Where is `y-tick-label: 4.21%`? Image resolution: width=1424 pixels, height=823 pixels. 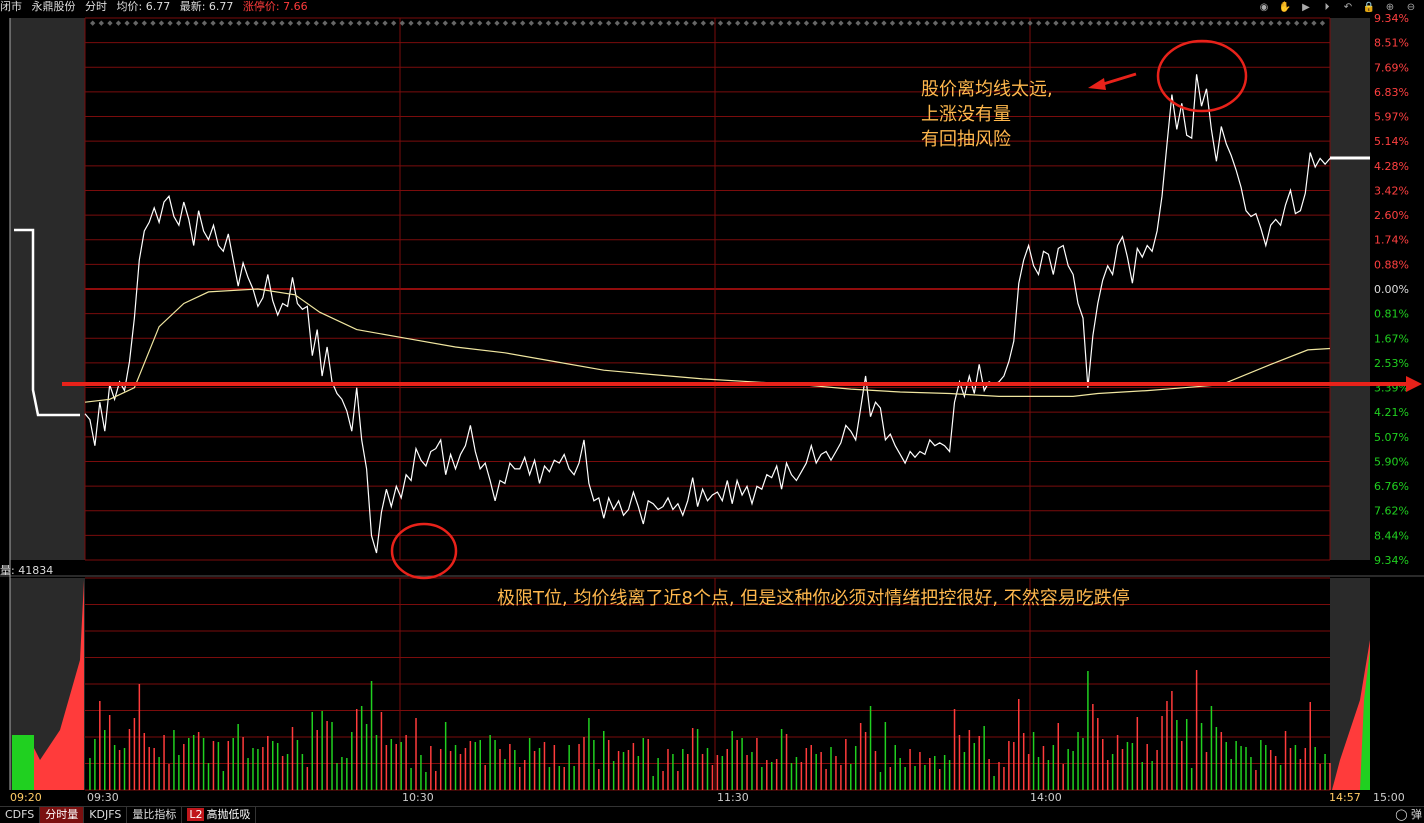 y-tick-label: 4.21% is located at coordinates (1391, 412).